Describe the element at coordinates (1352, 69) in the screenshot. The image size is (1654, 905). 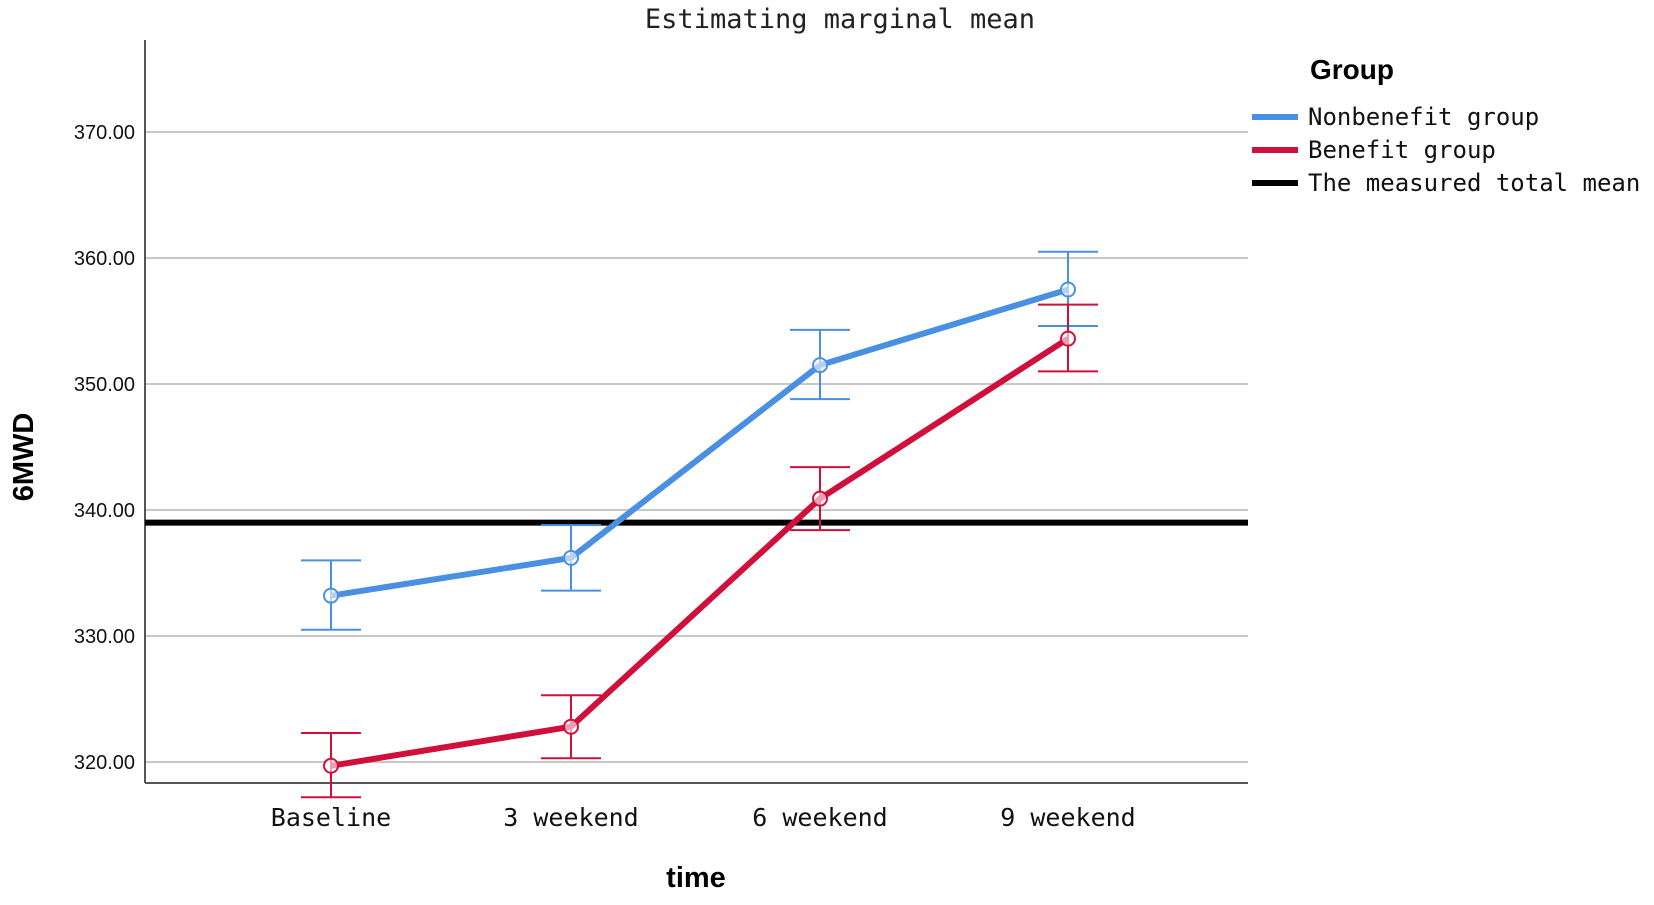
I see `legend-title: Group` at that location.